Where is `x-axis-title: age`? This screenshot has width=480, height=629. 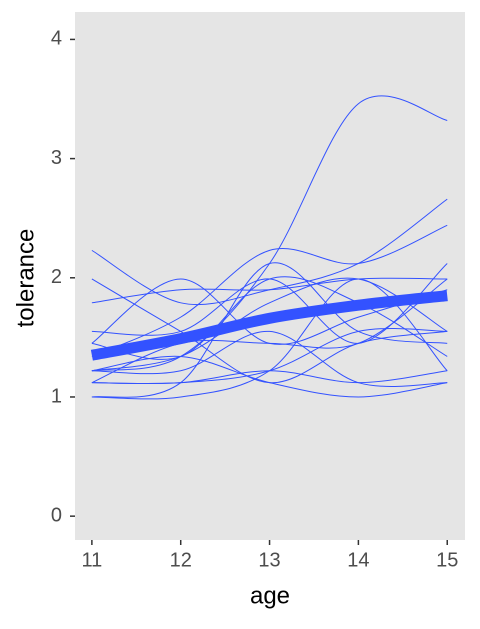
x-axis-title: age is located at coordinates (270, 595).